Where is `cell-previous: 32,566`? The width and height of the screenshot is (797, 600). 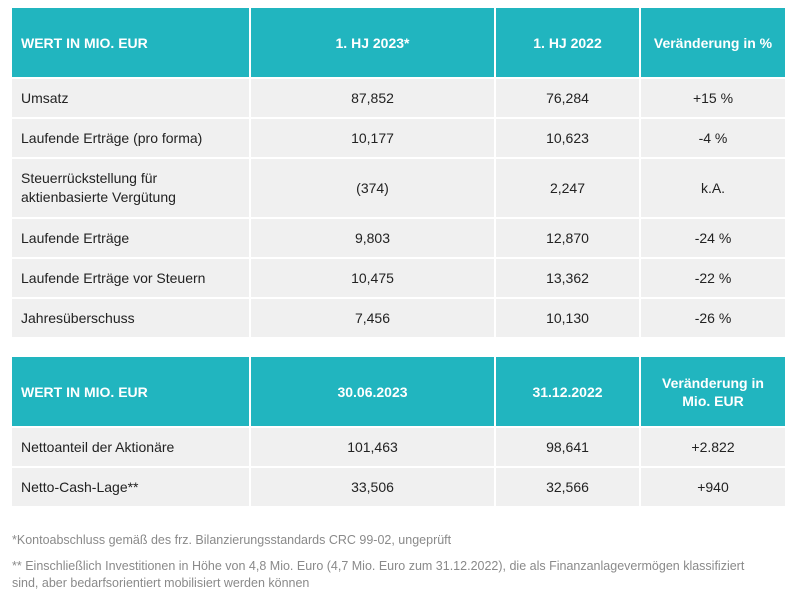
cell-previous: 32,566 is located at coordinates (568, 487).